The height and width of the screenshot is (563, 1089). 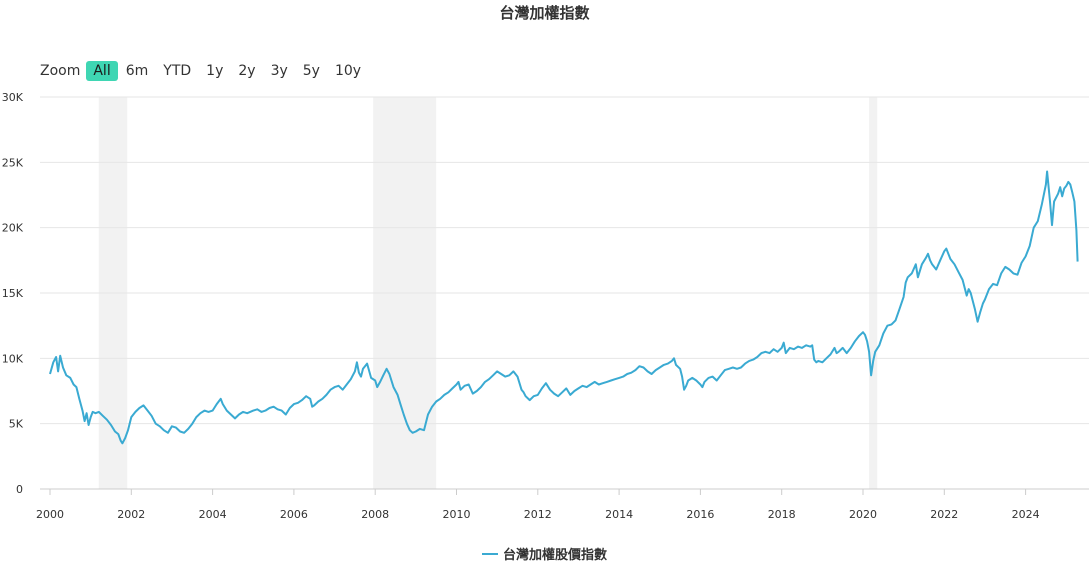 I want to click on x-tick-label-1: 2002, so click(x=131, y=514).